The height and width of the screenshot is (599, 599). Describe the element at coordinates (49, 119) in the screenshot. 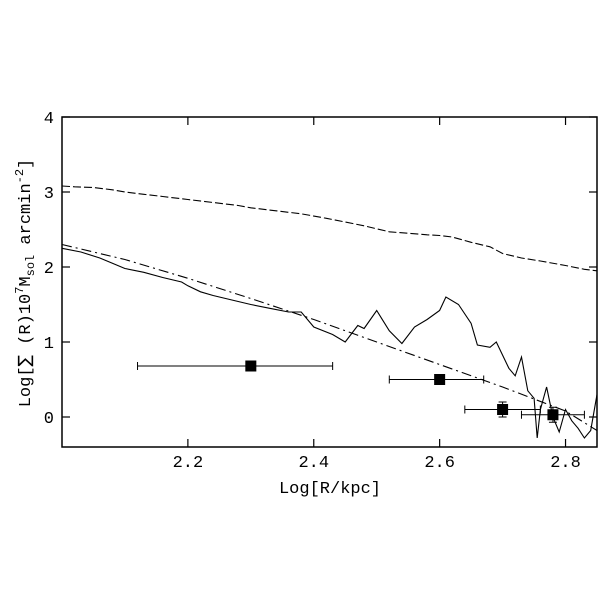

I see `y-tick-label: 4` at that location.